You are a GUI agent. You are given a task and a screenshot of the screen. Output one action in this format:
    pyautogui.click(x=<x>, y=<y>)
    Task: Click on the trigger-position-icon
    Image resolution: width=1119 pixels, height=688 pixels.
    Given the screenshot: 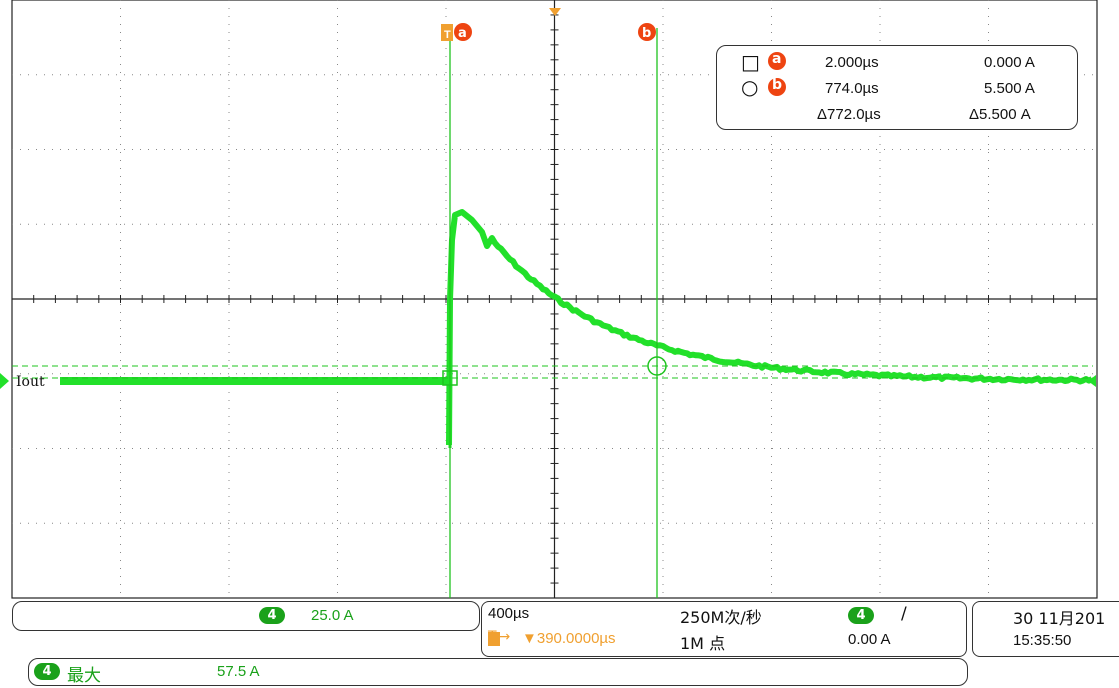 What is the action you would take?
    pyautogui.click(x=494, y=639)
    